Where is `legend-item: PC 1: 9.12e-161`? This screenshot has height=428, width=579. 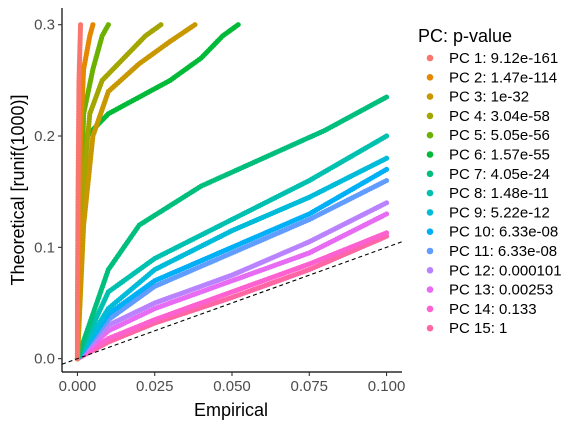
legend-item: PC 1: 9.12e-161 is located at coordinates (492, 58).